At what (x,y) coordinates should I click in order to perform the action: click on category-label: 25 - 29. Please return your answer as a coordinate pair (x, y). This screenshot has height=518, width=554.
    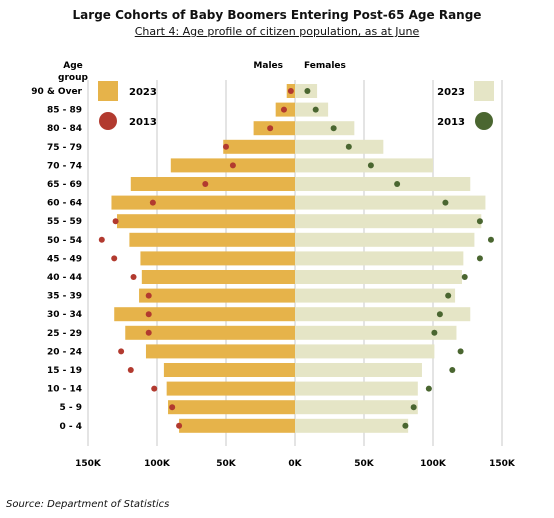
    Looking at the image, I should click on (64, 334).